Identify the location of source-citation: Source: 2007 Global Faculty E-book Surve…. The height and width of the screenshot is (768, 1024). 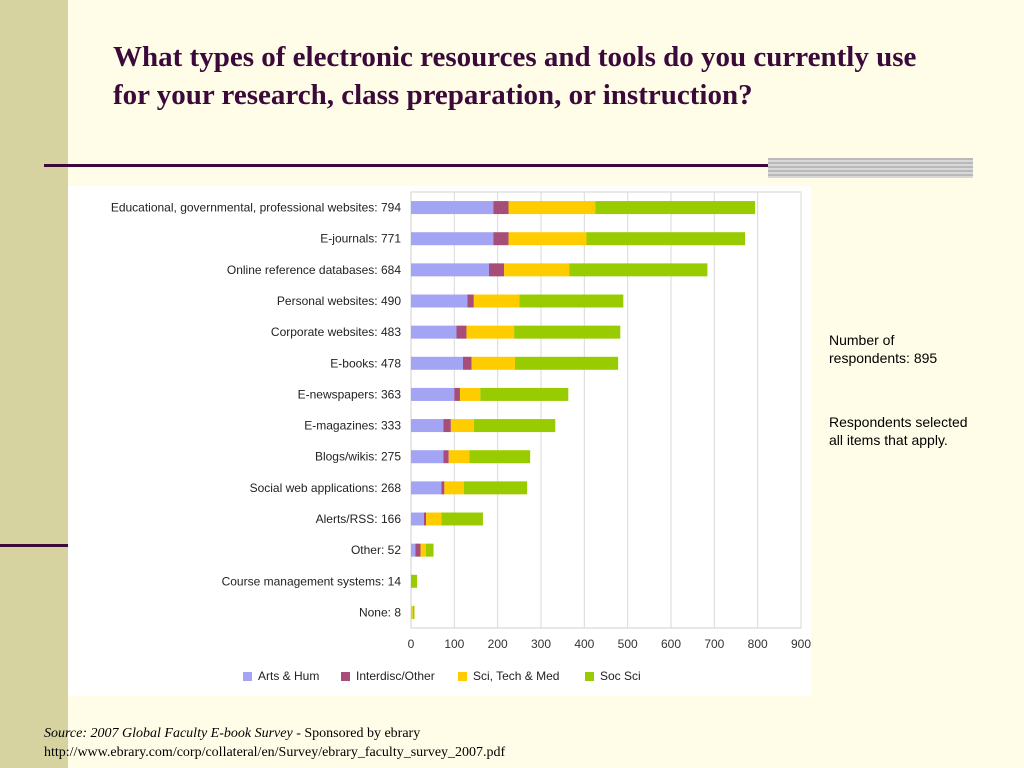
(274, 743).